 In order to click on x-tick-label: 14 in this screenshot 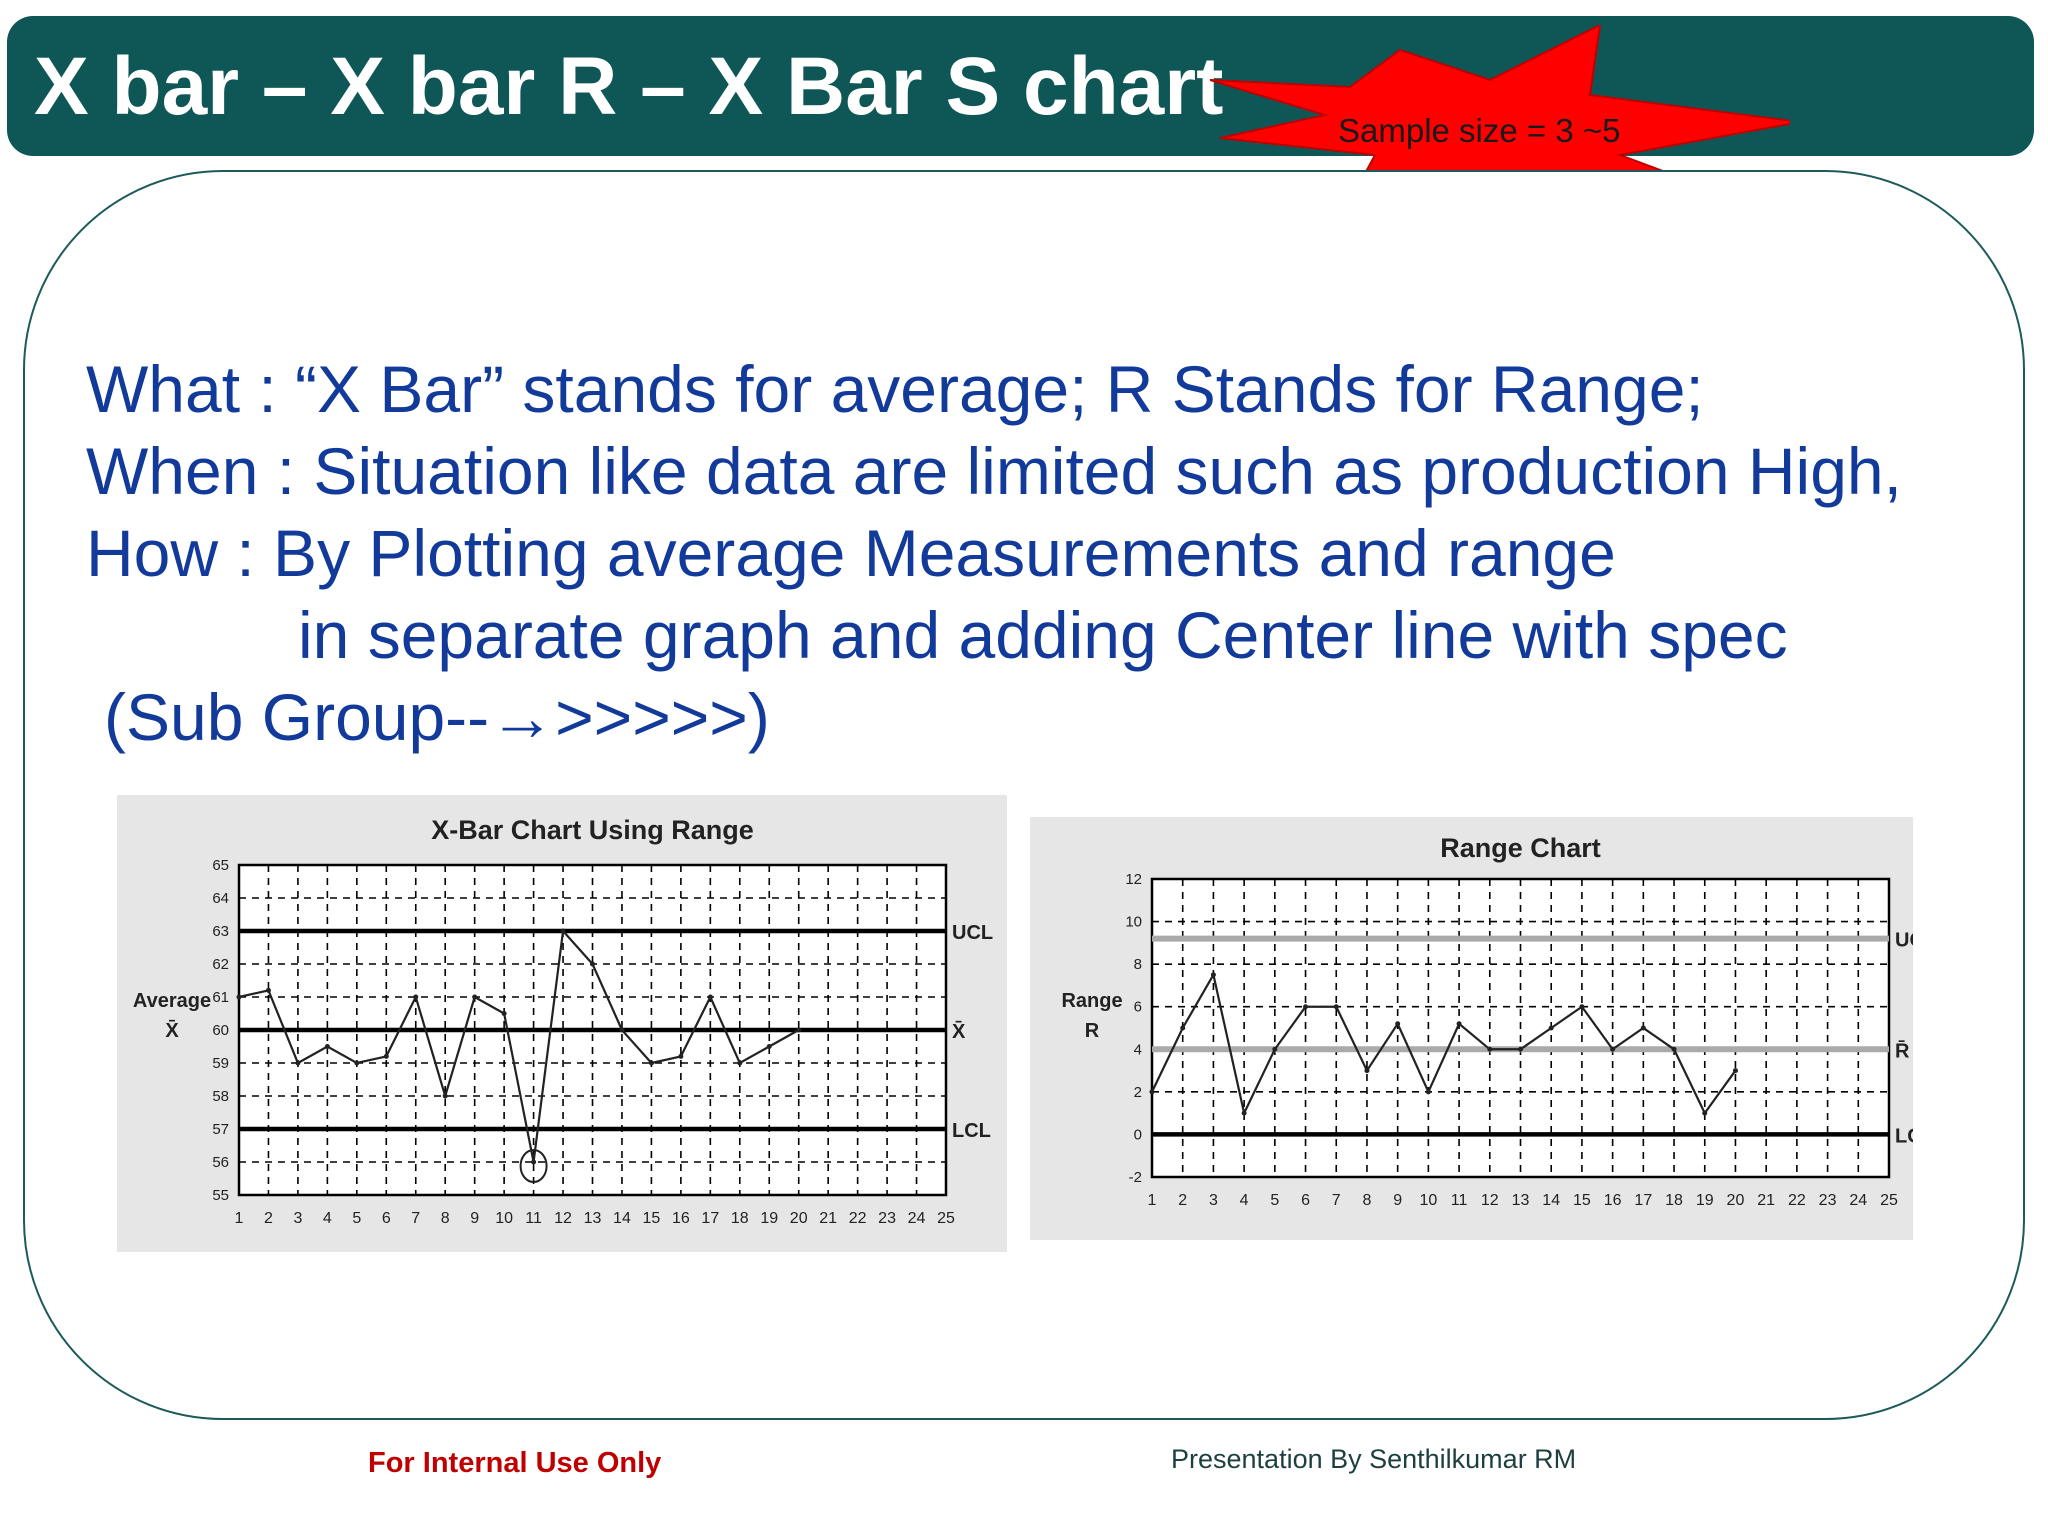, I will do `click(622, 1218)`.